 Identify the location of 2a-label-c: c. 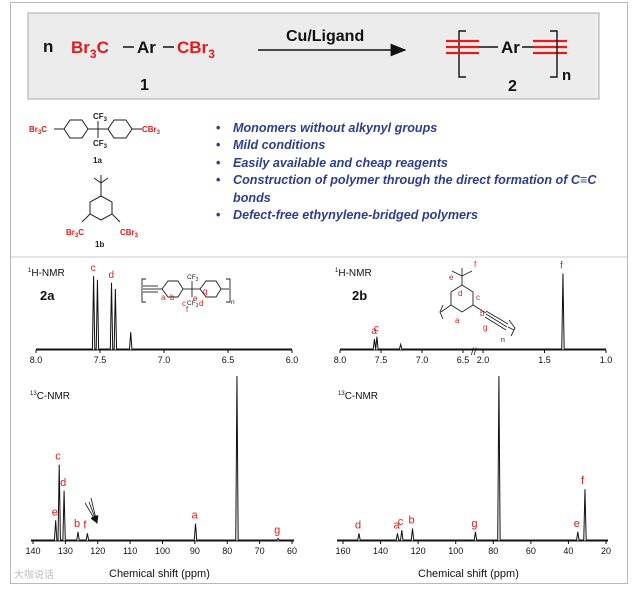
(184, 303).